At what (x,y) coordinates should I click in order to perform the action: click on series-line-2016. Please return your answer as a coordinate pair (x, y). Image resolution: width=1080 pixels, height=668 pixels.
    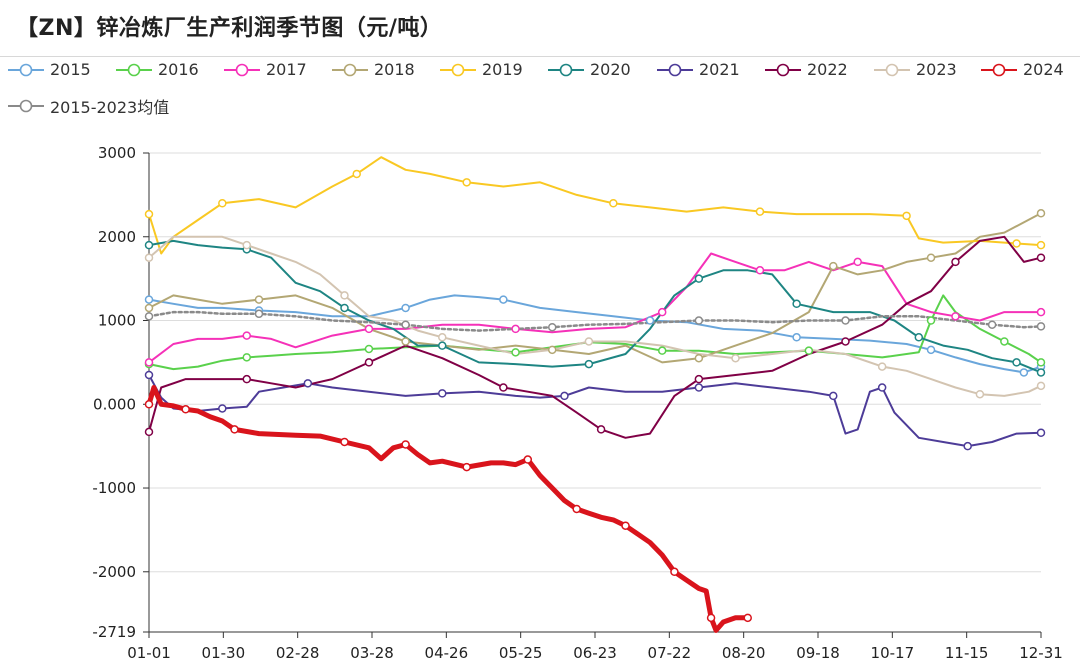
    Looking at the image, I should click on (595, 332).